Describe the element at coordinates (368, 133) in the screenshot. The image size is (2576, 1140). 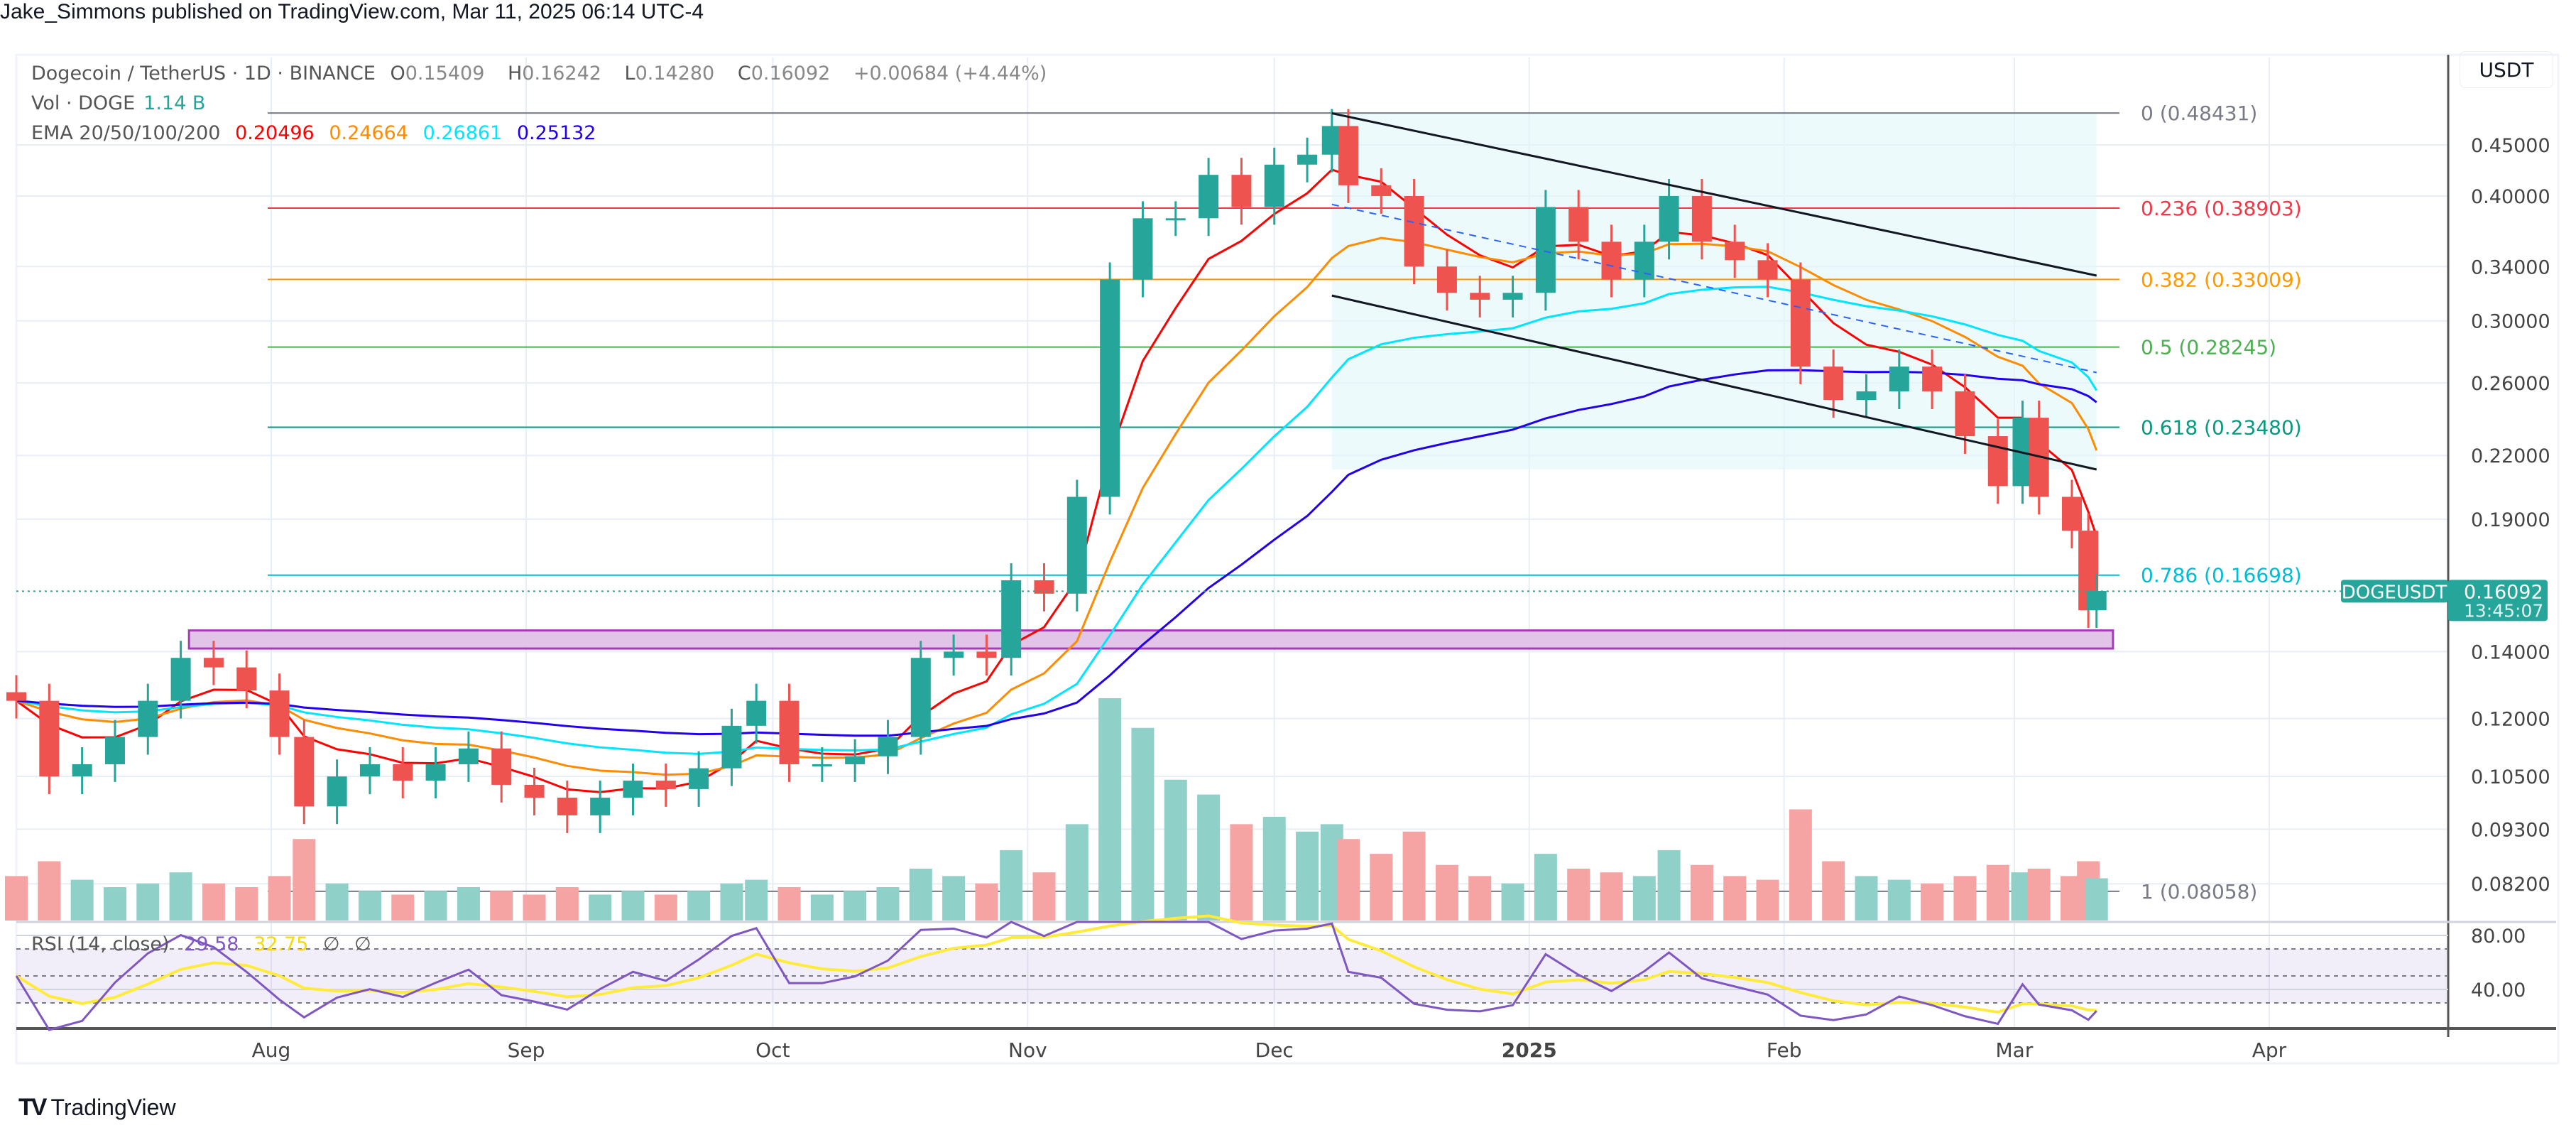
I see `ema50-value: 0.24664` at that location.